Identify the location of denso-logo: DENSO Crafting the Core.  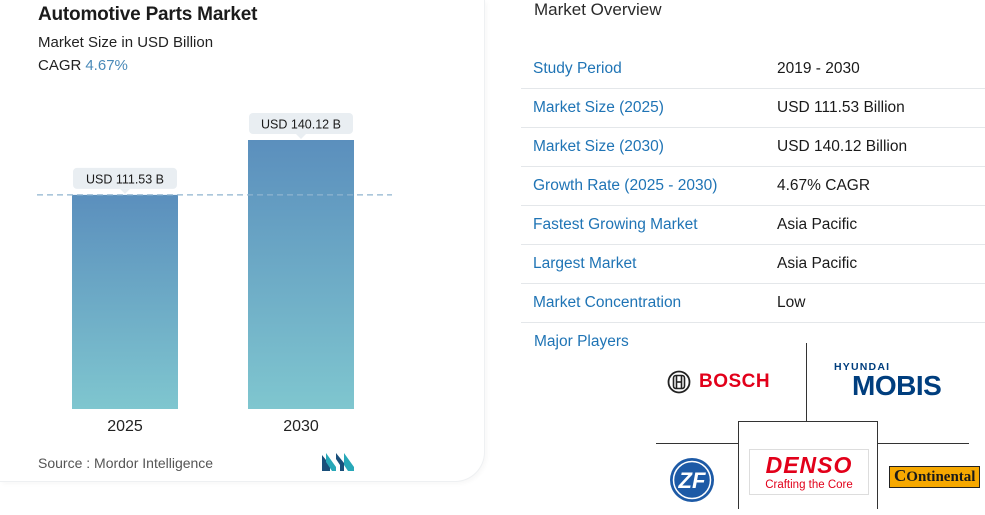
(809, 472).